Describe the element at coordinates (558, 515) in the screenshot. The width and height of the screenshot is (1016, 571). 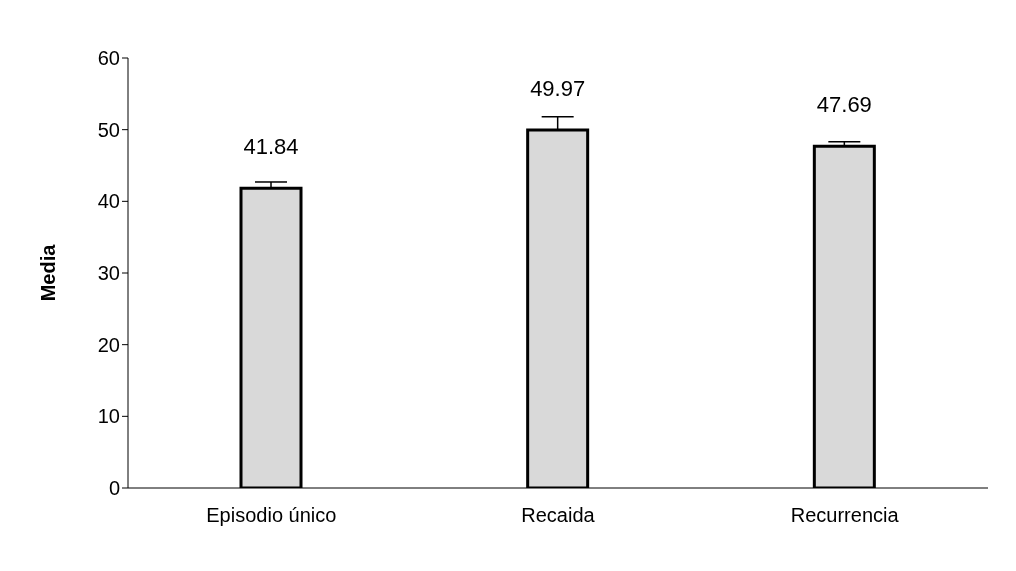
I see `x-tick-label: Recaida` at that location.